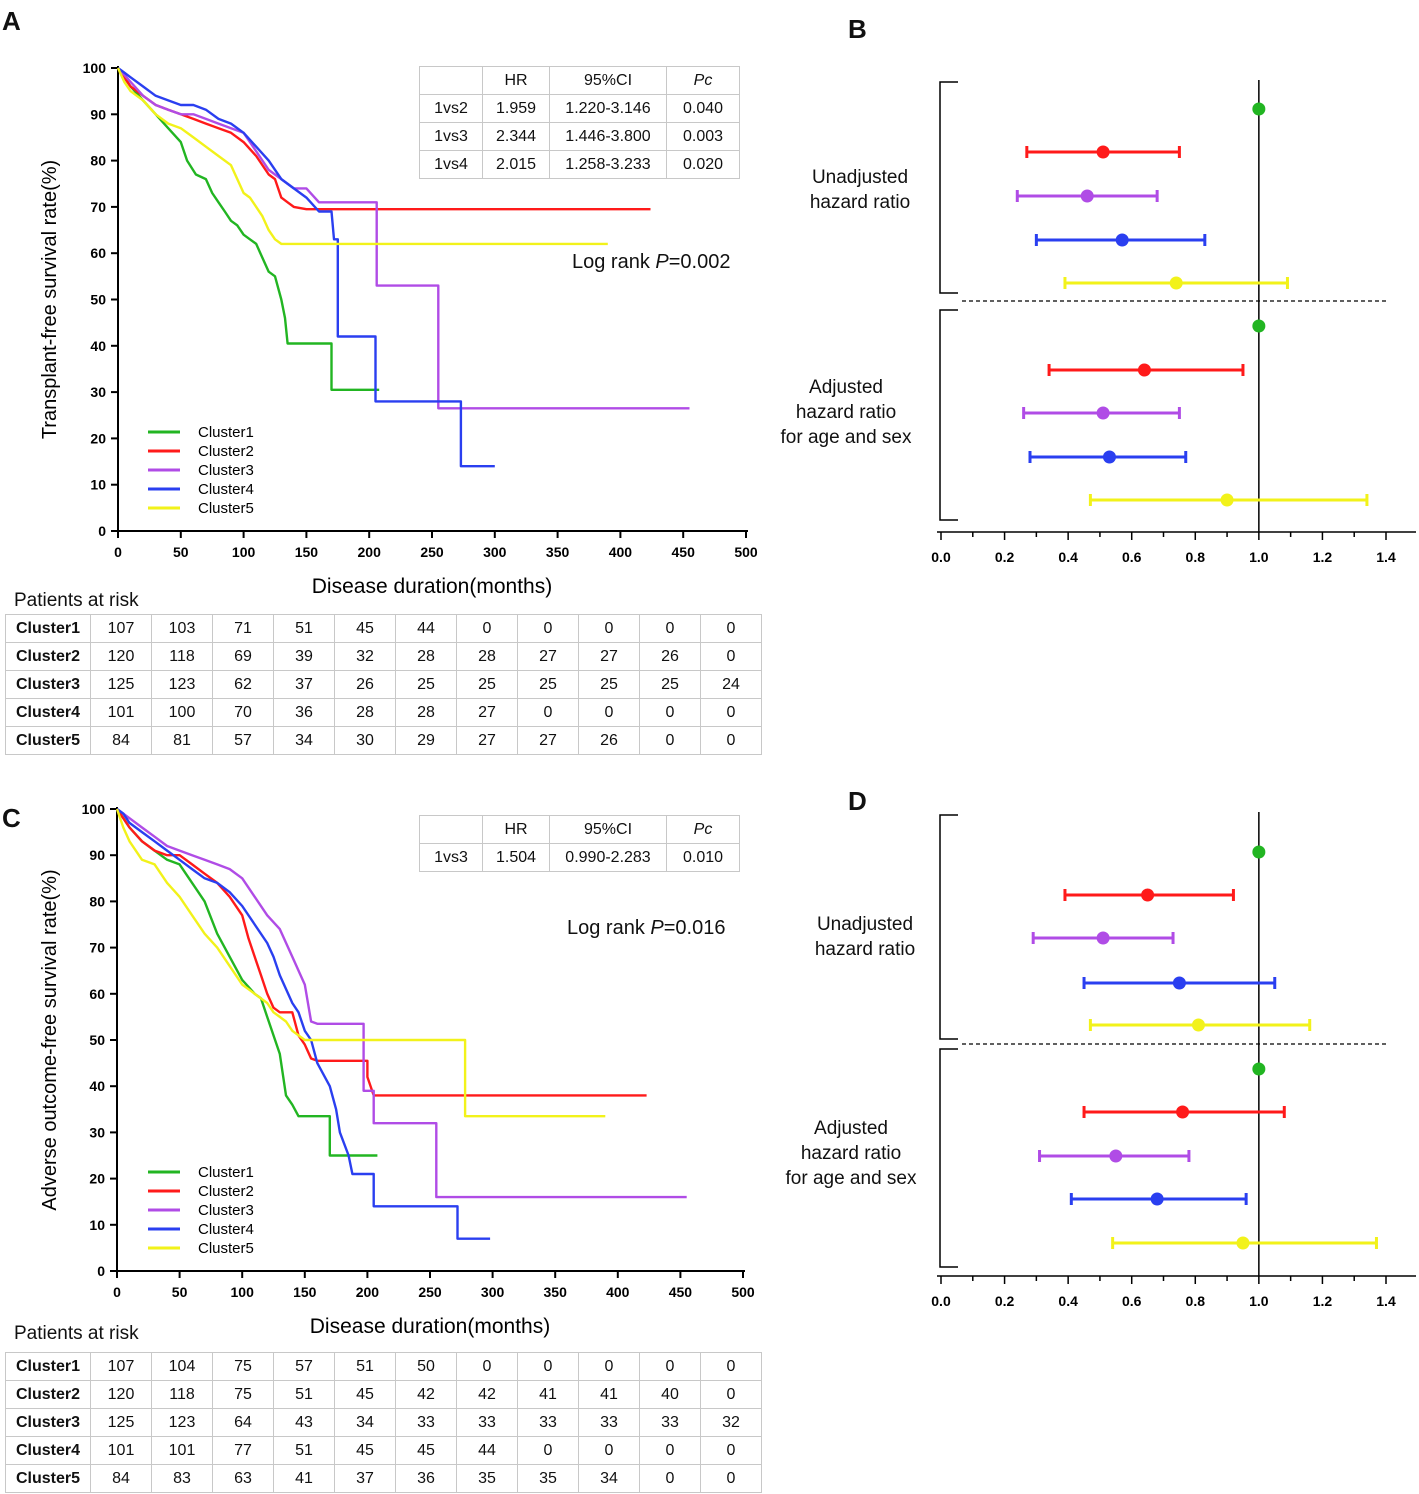 The image size is (1419, 1494). What do you see at coordinates (487, 712) in the screenshot?
I see `risk-cell: 27` at bounding box center [487, 712].